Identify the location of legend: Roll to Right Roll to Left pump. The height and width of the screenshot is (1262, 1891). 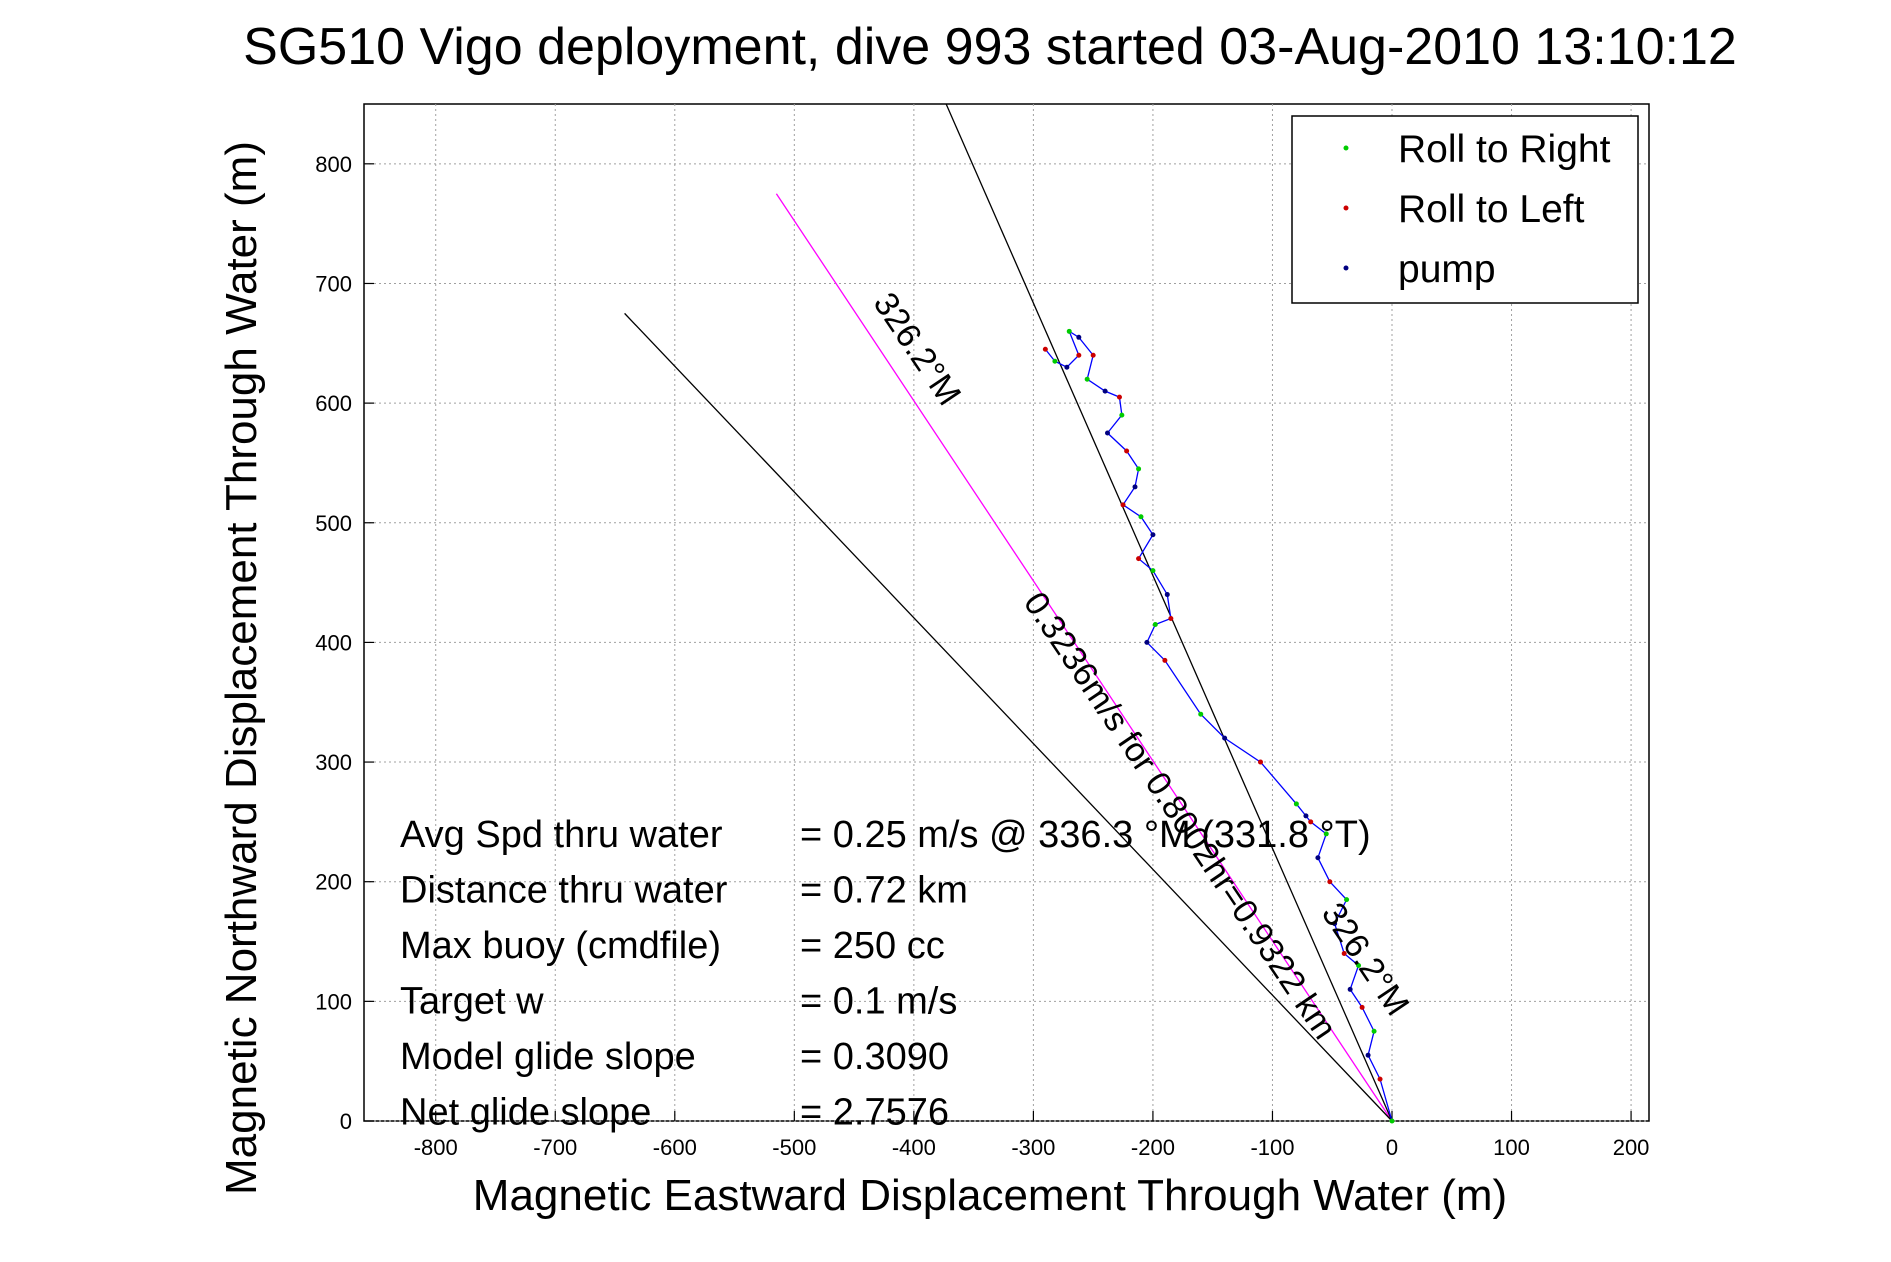
(1465, 209).